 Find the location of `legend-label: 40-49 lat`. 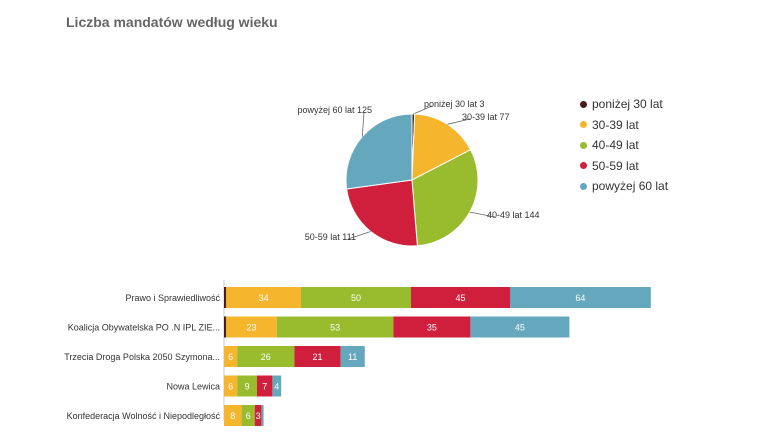

legend-label: 40-49 lat is located at coordinates (615, 145).